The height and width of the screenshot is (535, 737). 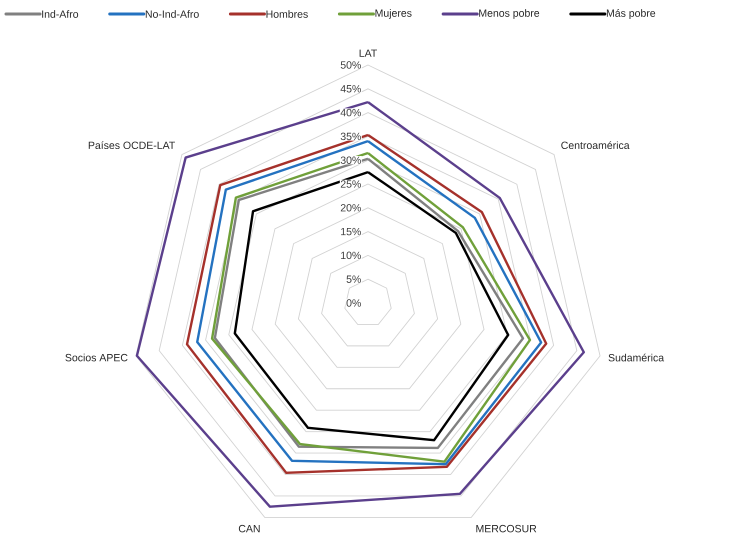 I want to click on y-tick-label: 10%, so click(x=351, y=256).